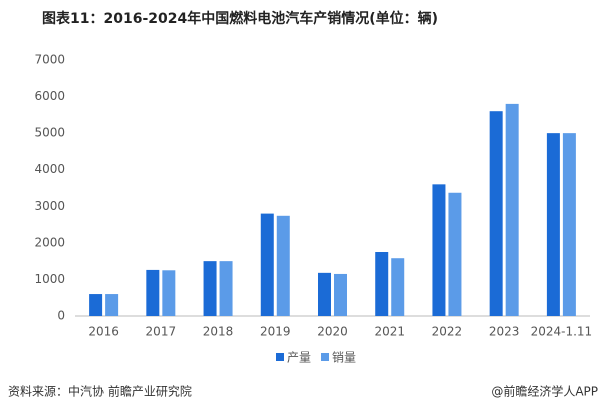 The image size is (604, 411). Describe the element at coordinates (103, 332) in the screenshot. I see `x-tick-label: 2016` at that location.